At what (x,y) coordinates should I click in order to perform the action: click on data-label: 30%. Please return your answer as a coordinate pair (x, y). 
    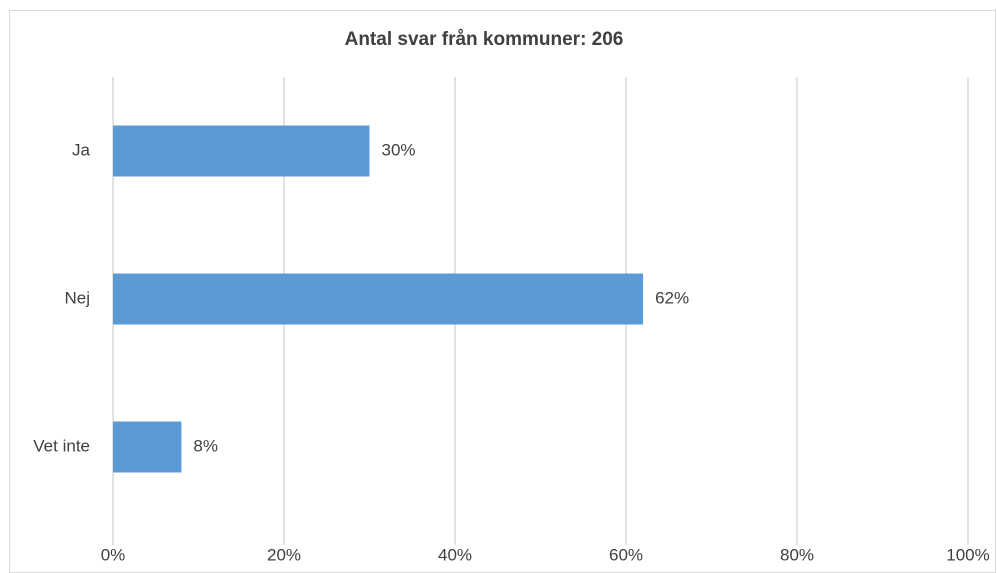
    Looking at the image, I should click on (399, 149).